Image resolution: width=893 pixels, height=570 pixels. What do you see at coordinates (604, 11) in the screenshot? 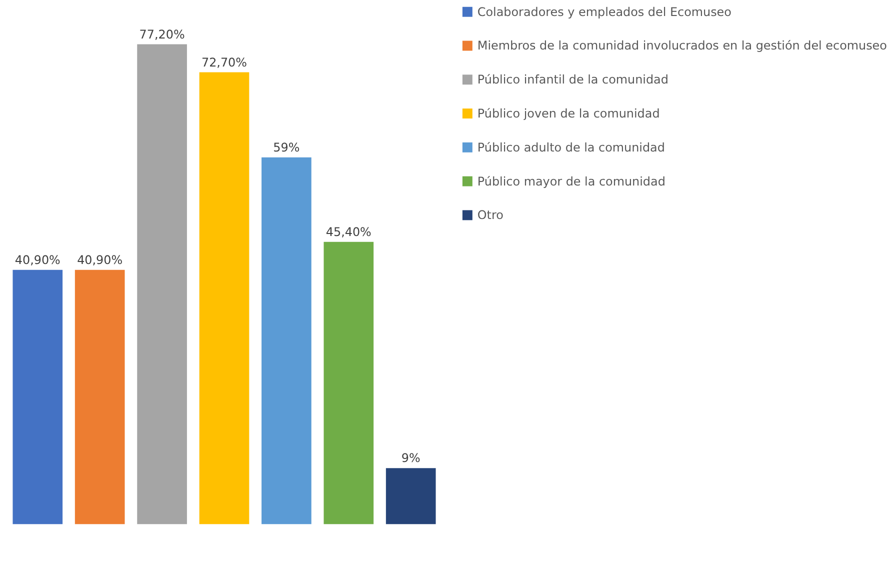
I see `legend-label: Colaboradores y empleados del Ecomuseo` at bounding box center [604, 11].